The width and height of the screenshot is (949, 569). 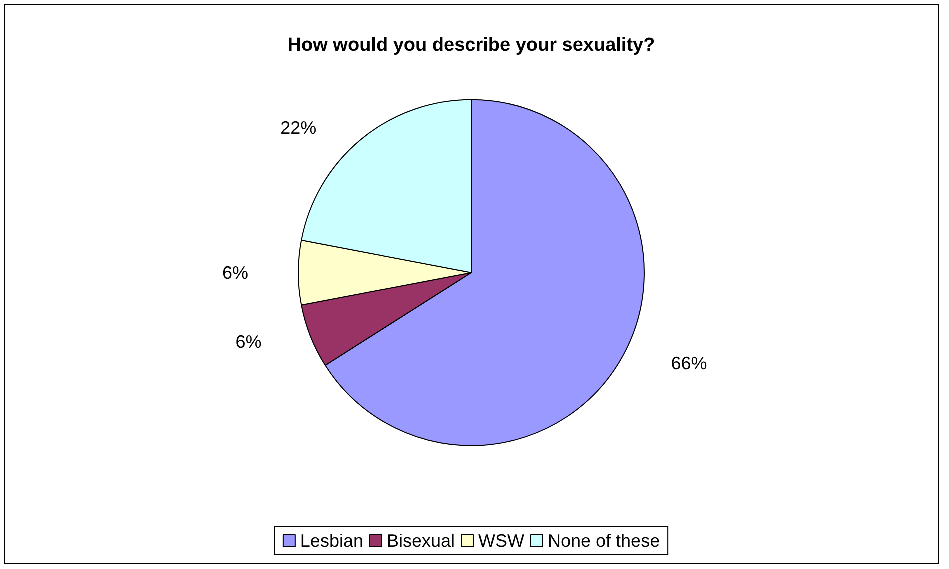 What do you see at coordinates (298, 128) in the screenshot?
I see `data-label: 22%` at bounding box center [298, 128].